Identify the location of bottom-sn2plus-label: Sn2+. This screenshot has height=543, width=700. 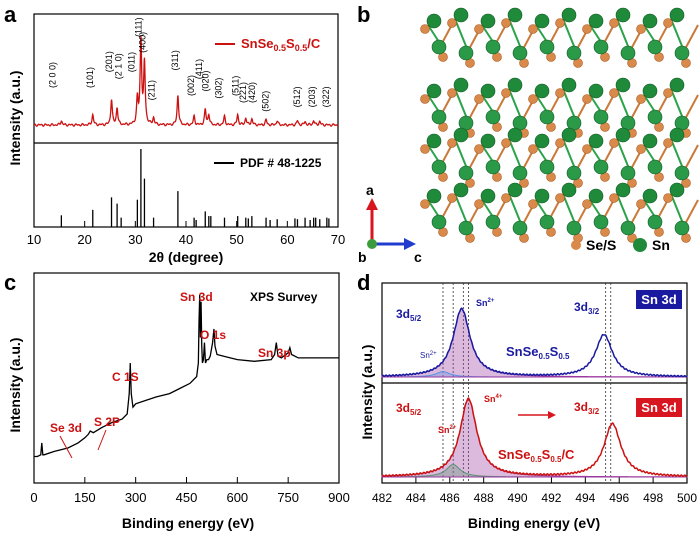
(447, 430).